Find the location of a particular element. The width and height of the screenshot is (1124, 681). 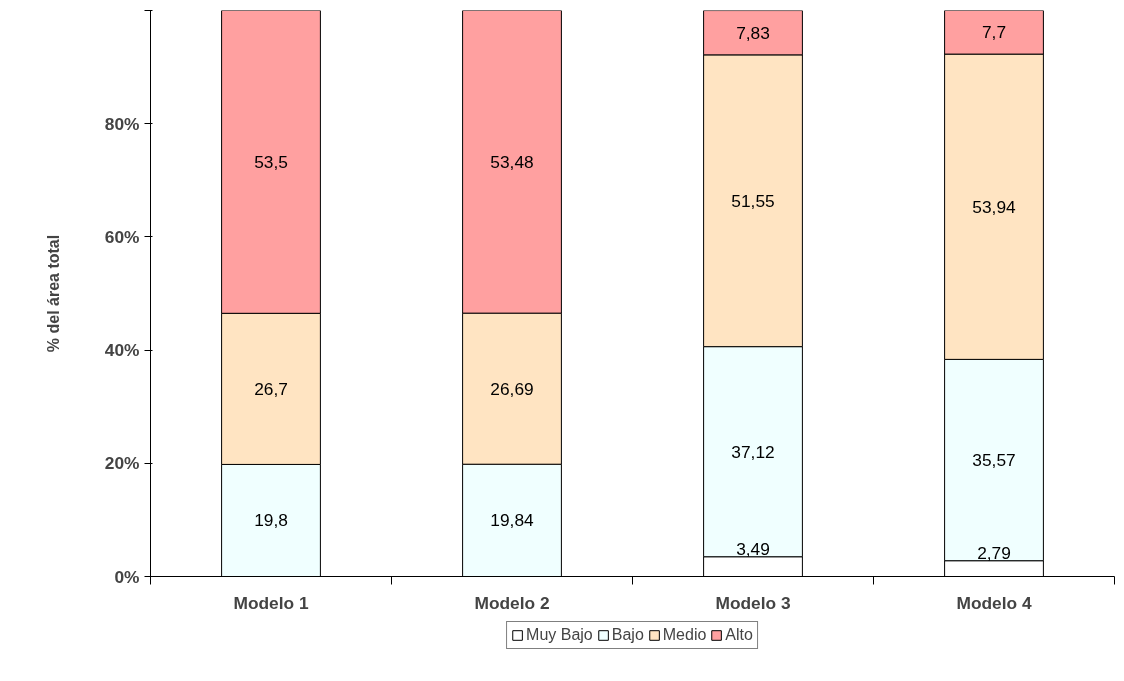

y-tick-label: 60% is located at coordinates (122, 236).